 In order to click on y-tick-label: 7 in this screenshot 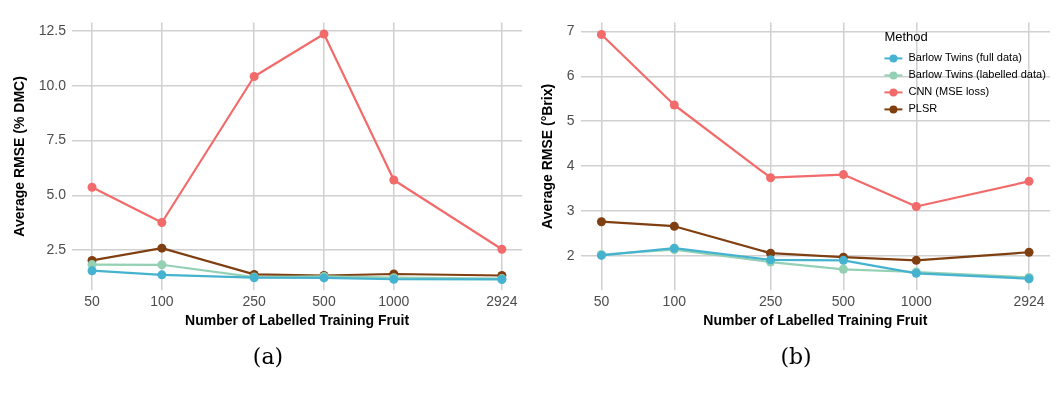, I will do `click(570, 30)`.